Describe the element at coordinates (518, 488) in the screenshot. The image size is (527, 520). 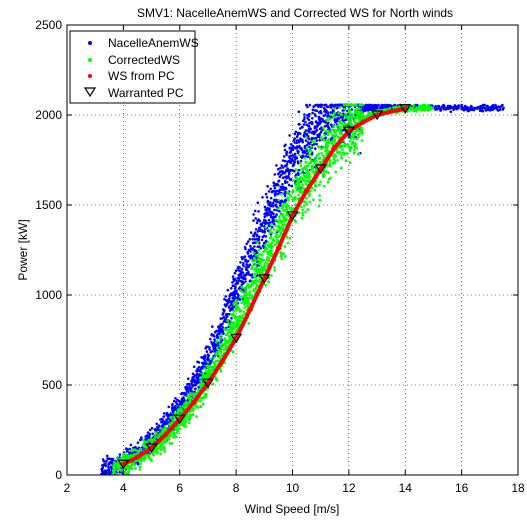
I see `x-tick-label: 18` at that location.